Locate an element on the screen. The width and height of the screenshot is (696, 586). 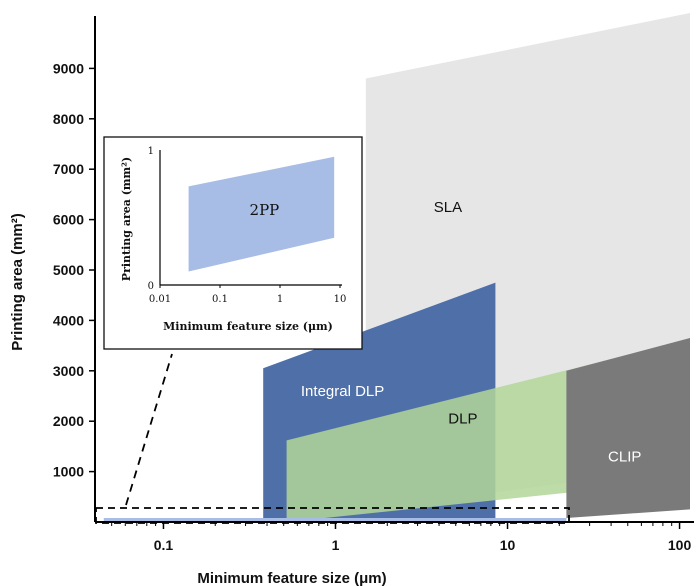
inset-region: 2PP is located at coordinates (261, 214).